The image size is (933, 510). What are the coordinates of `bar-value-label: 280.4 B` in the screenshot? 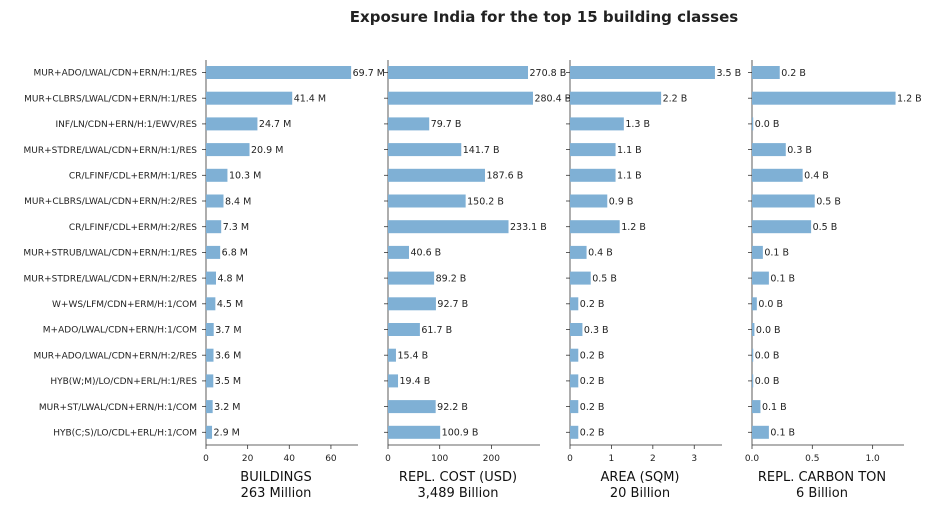 It's located at (552, 99).